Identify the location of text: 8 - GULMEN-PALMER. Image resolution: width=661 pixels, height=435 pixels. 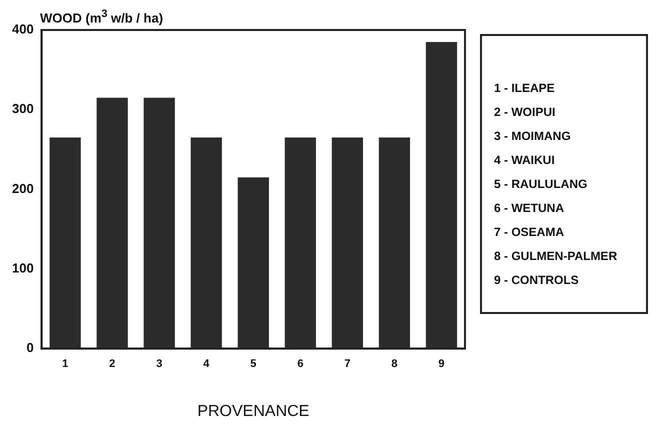
(556, 256).